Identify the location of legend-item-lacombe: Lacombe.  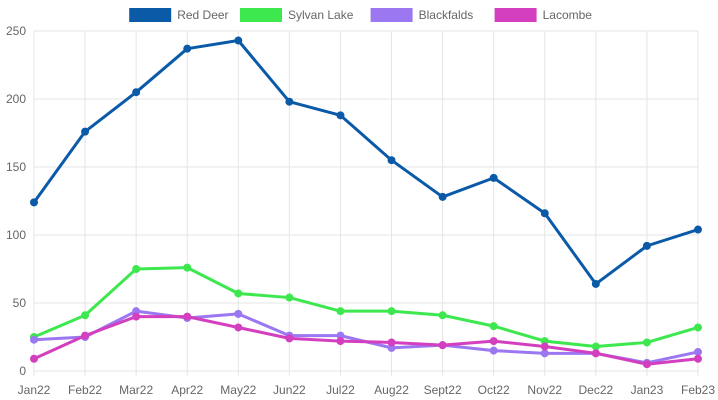
(543, 15).